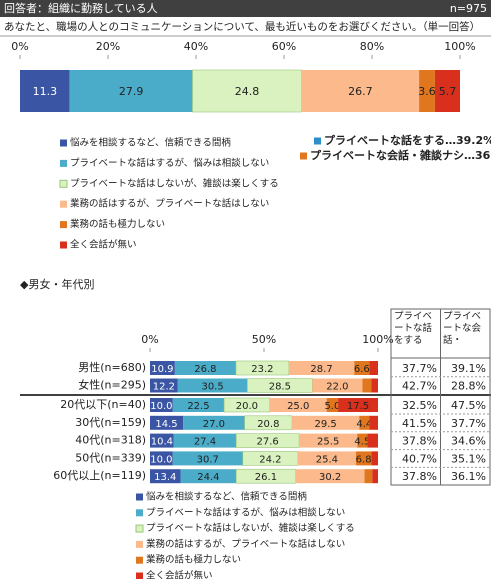  I want to click on x-tick-label: 60%, so click(284, 46).